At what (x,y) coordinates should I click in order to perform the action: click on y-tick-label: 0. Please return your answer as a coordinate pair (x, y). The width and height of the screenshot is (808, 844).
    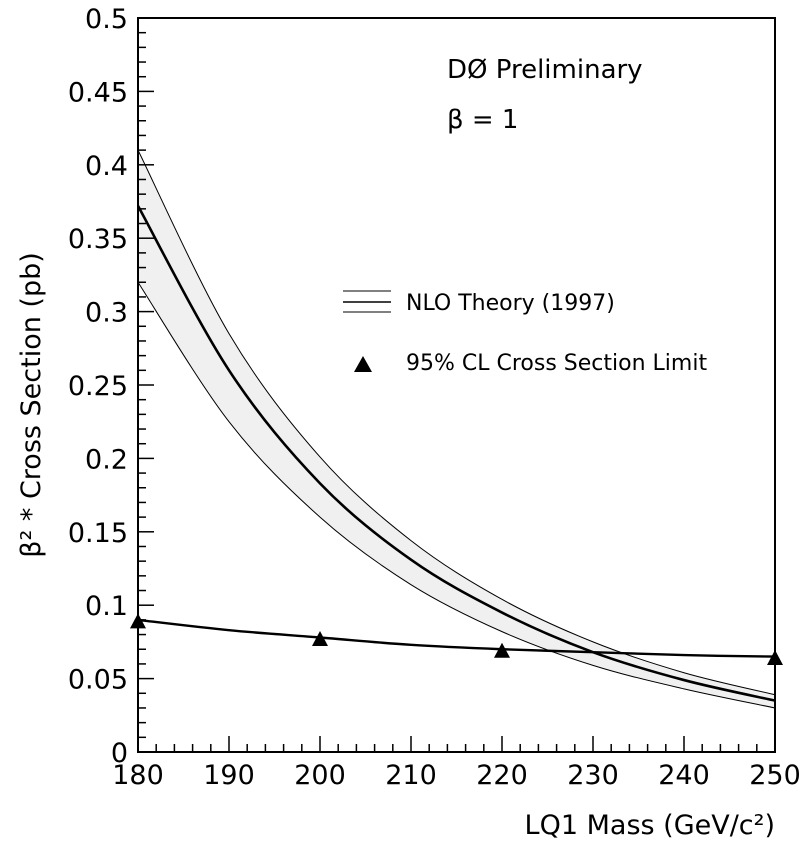
    Looking at the image, I should click on (119, 753).